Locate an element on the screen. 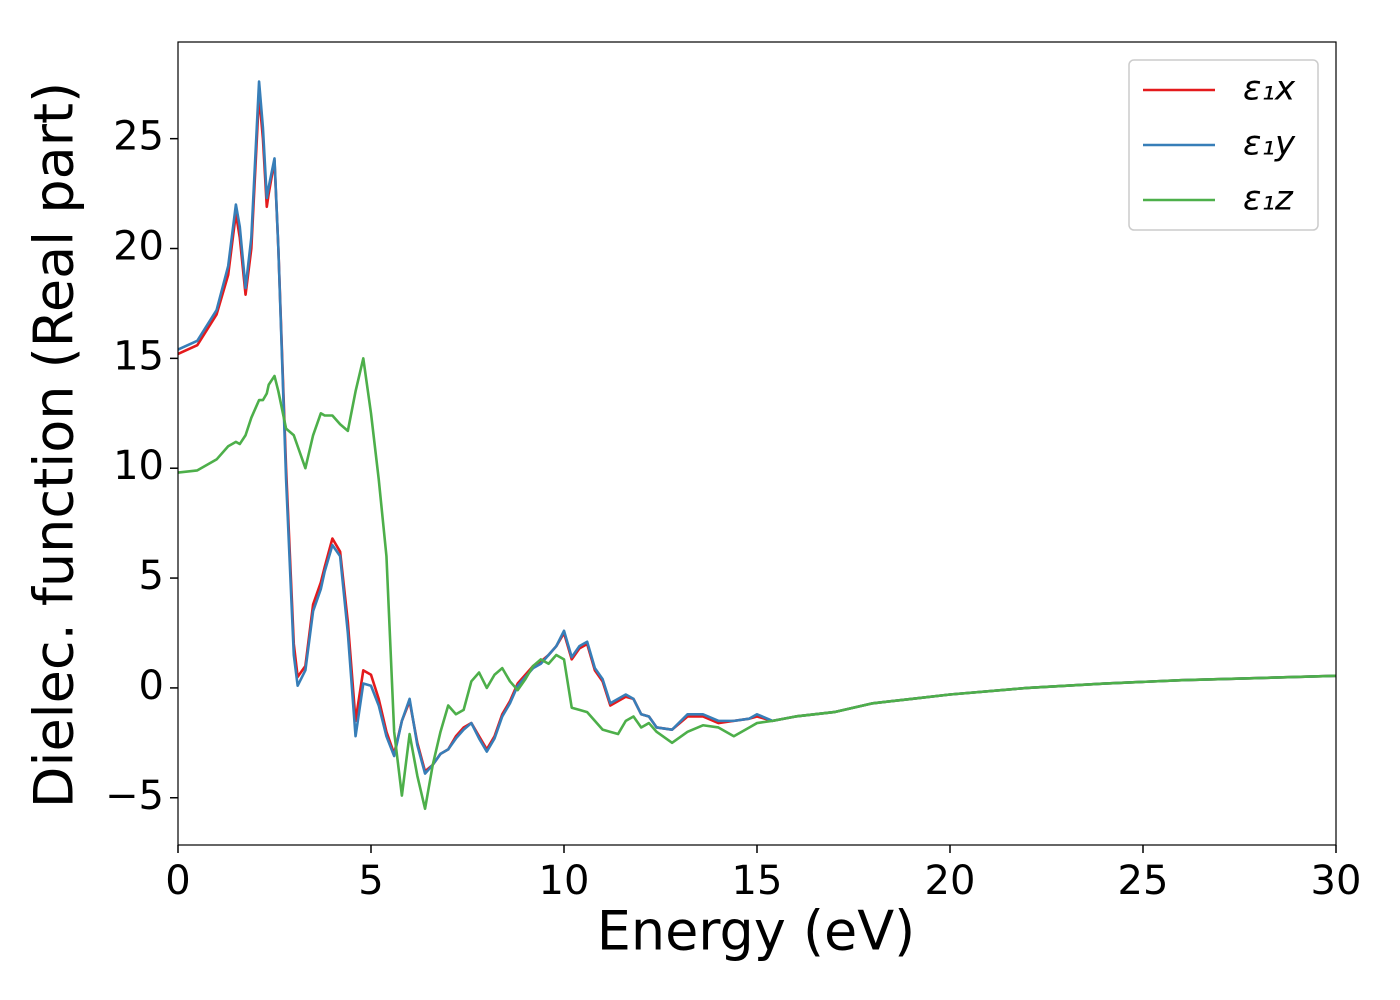  legend-label: ε₁z is located at coordinates (1268, 199).